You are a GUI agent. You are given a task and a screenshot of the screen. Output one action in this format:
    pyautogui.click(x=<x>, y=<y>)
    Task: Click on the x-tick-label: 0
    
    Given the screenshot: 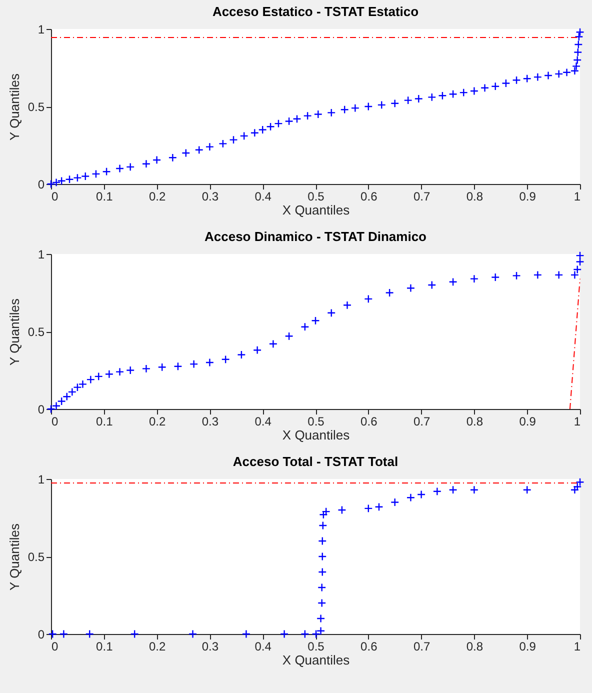 What is the action you would take?
    pyautogui.click(x=55, y=647)
    